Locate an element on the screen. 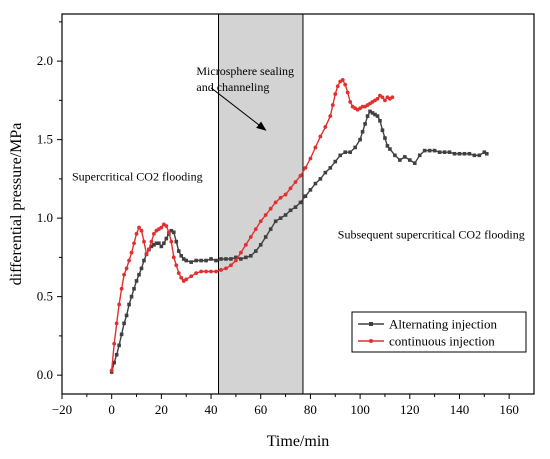  shaded-region is located at coordinates (261, 204).